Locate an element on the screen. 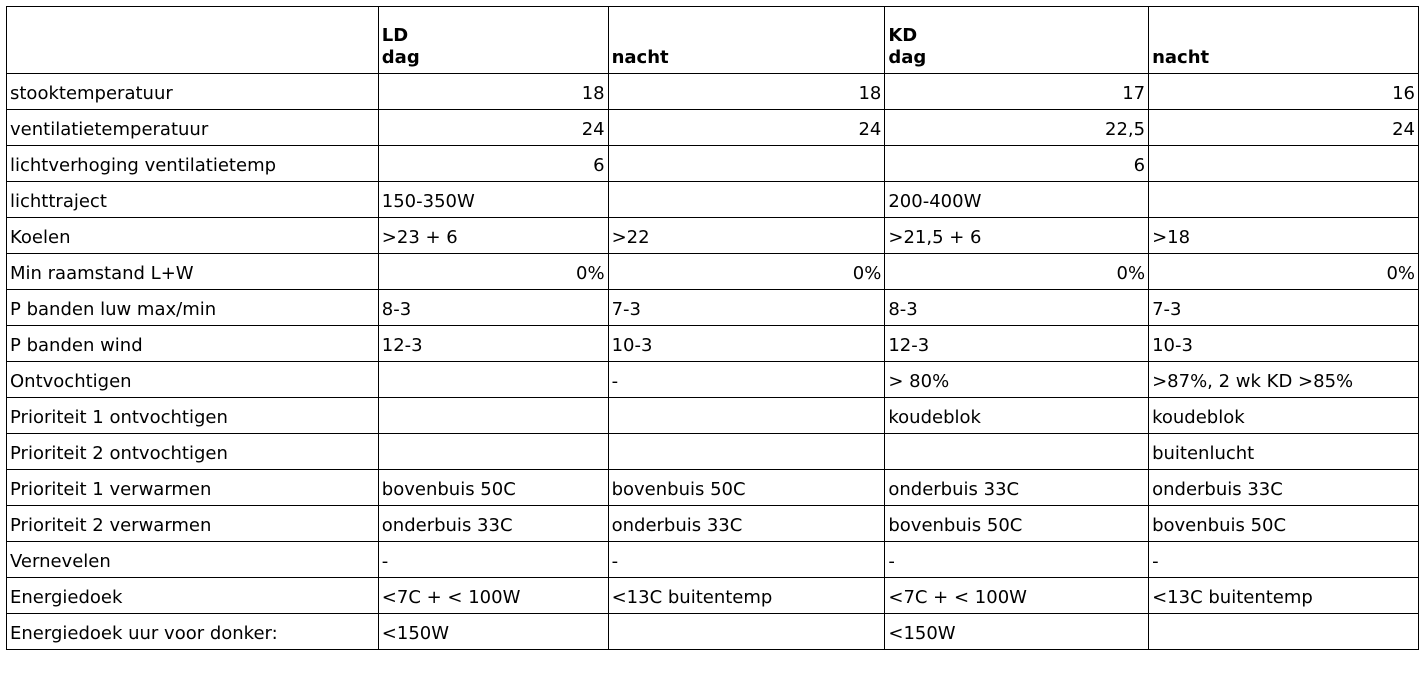 The width and height of the screenshot is (1419, 684). header-group-label: LD is located at coordinates (395, 35).